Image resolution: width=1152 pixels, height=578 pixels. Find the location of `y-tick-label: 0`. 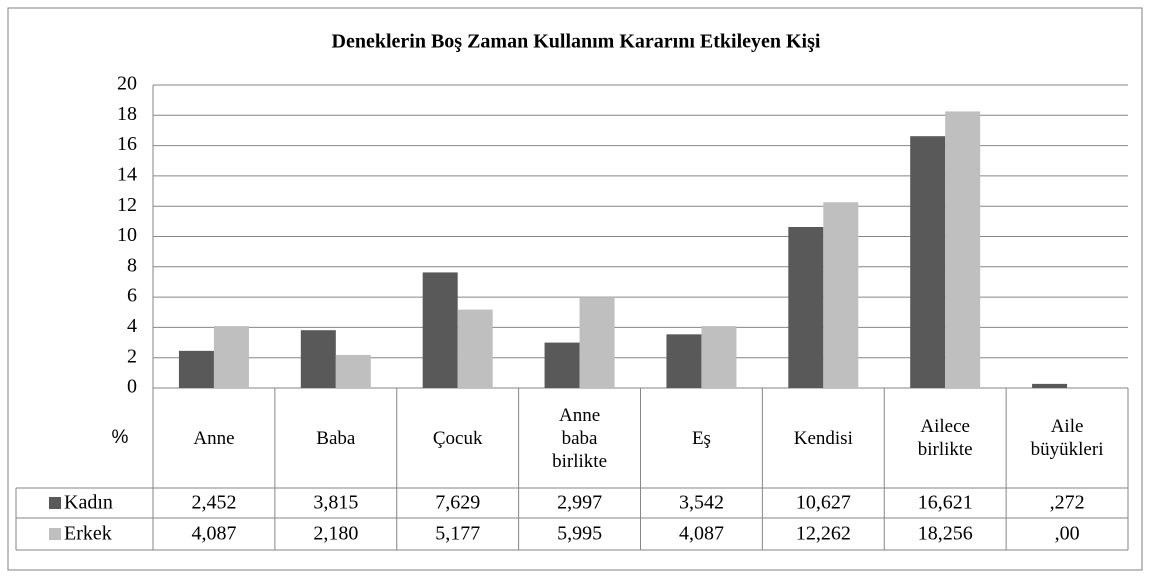

y-tick-label: 0 is located at coordinates (132, 387).